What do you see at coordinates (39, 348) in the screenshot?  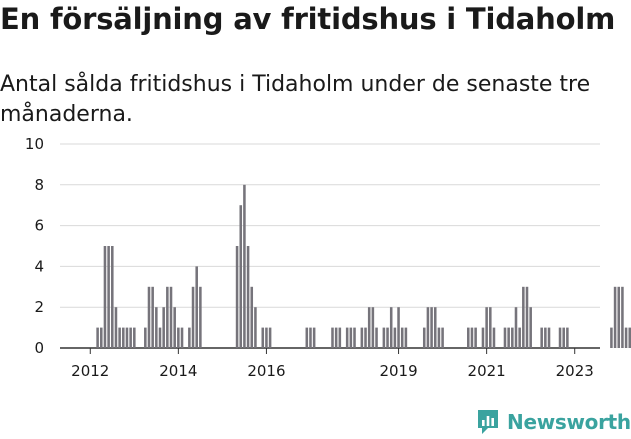 I see `y-tick-label: 0` at bounding box center [39, 348].